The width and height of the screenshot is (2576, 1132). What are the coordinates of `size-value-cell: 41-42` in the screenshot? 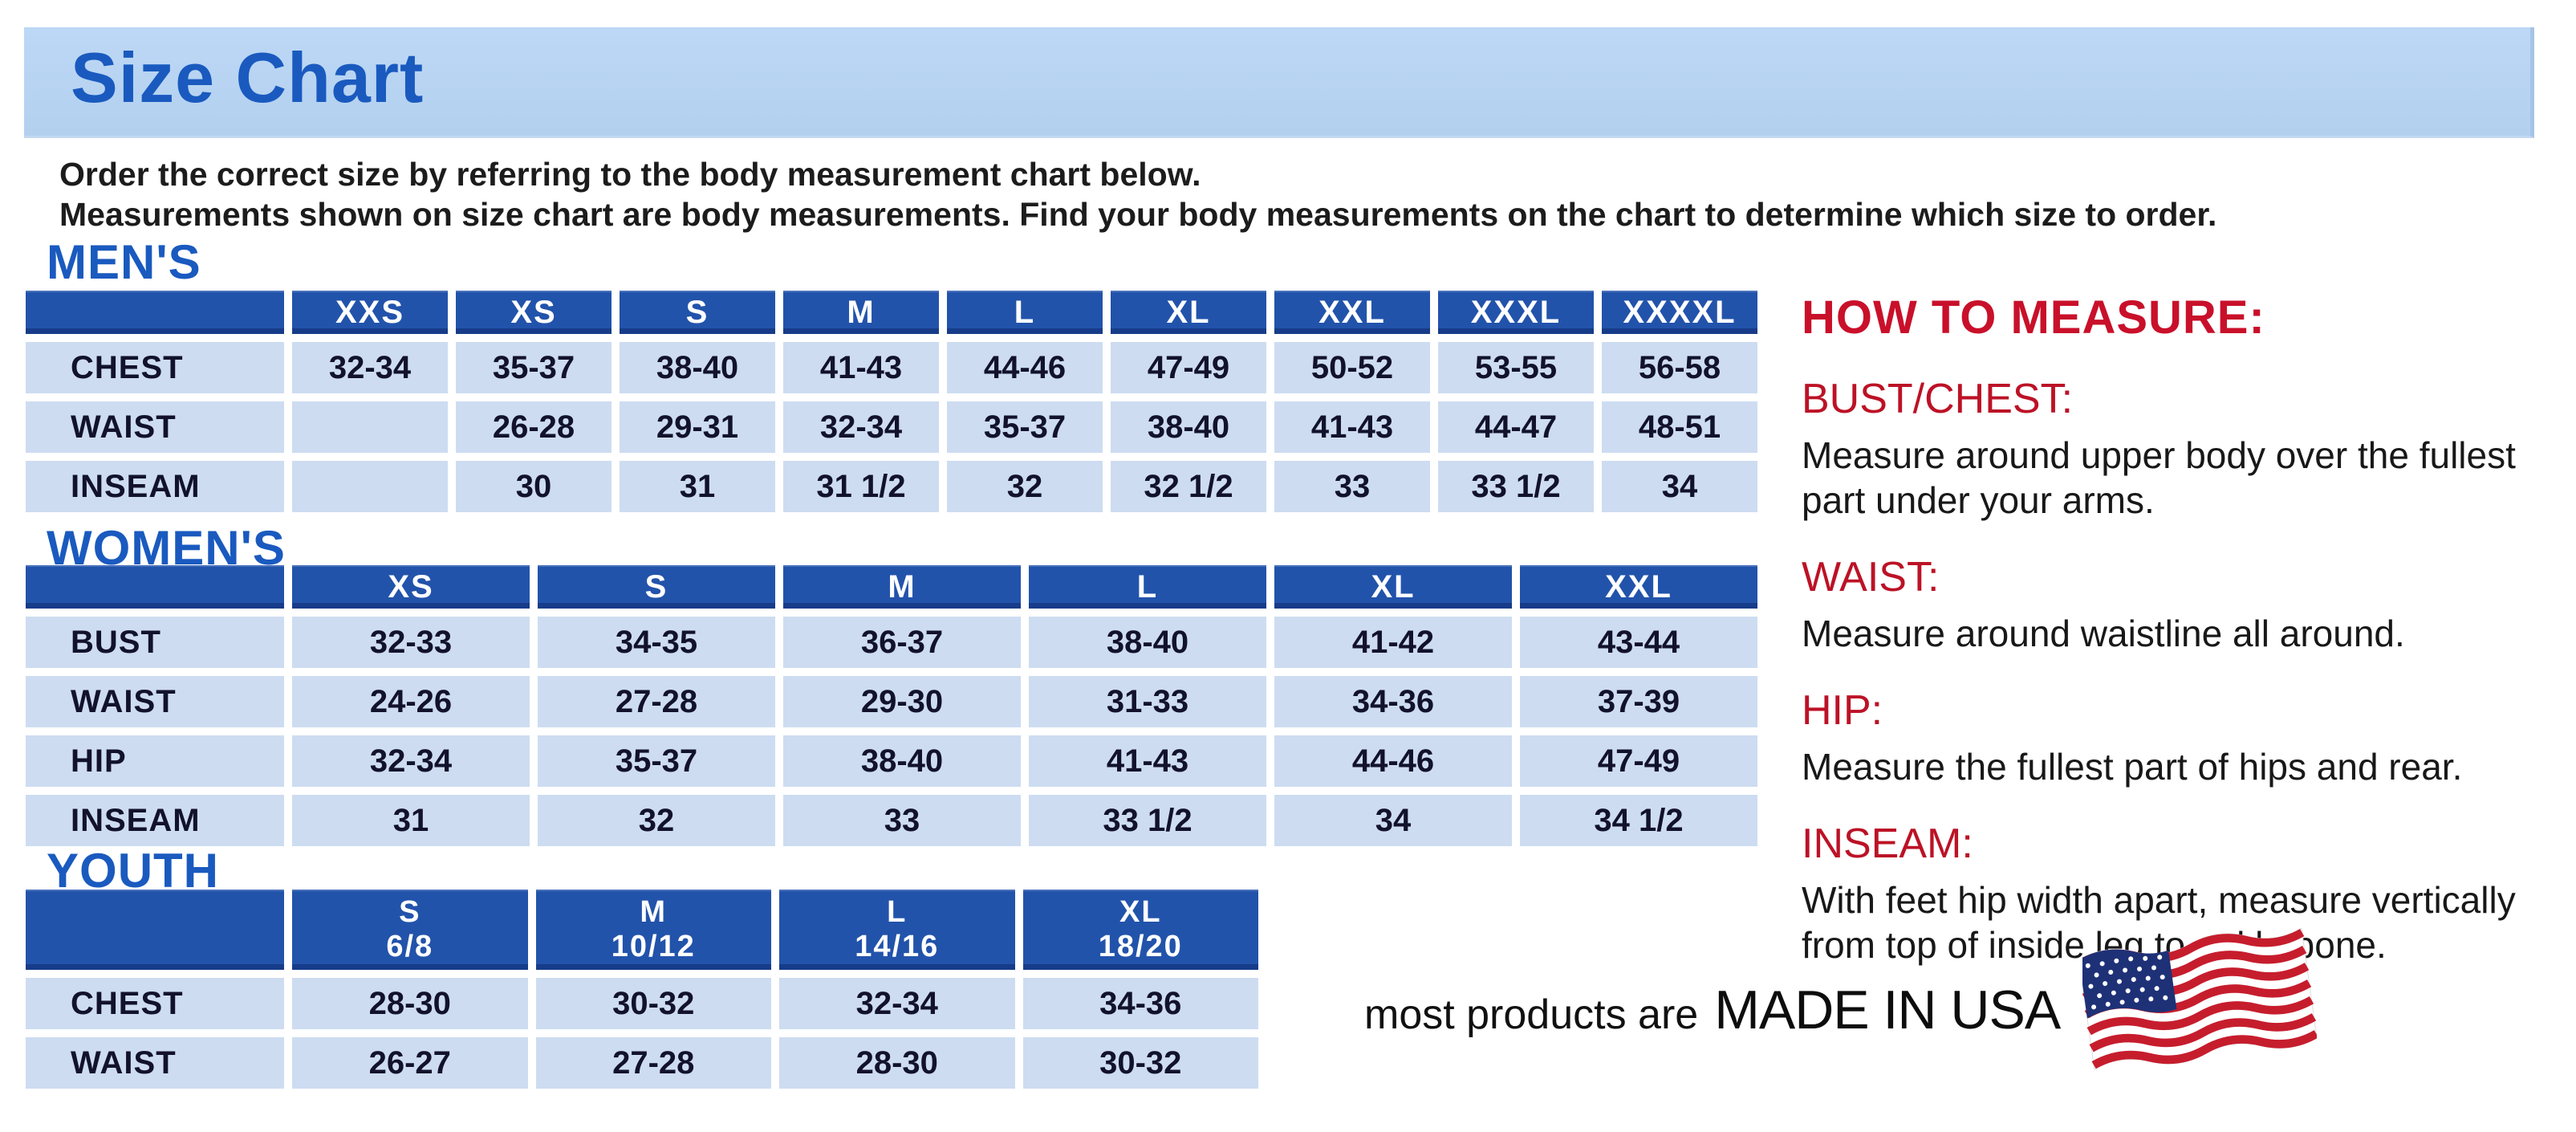 It's located at (1393, 642).